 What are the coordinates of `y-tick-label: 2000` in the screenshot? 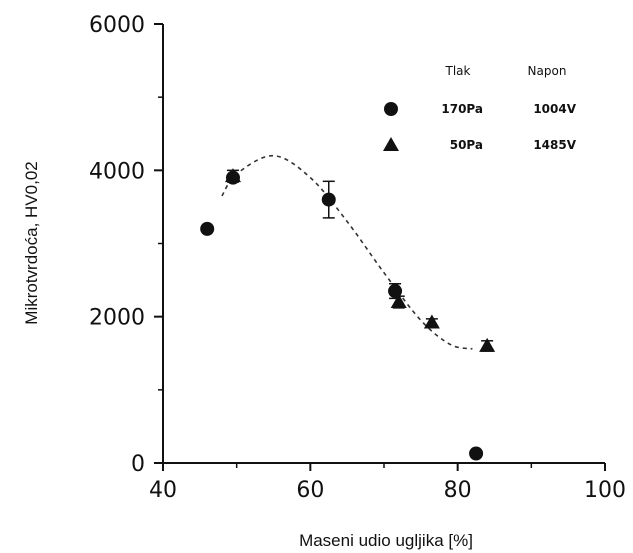 It's located at (117, 318).